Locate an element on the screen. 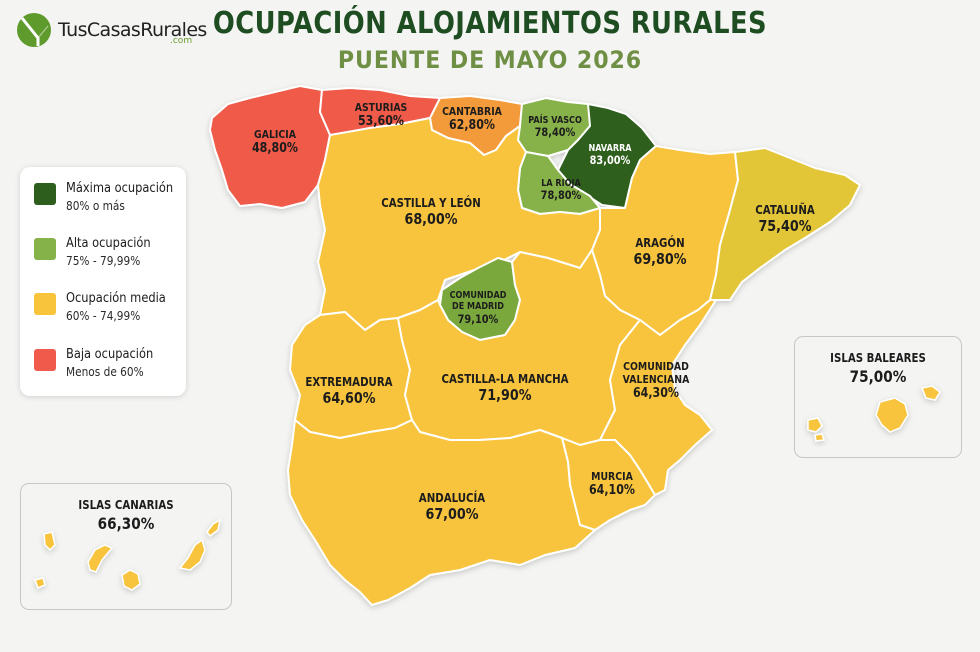 This screenshot has width=980, height=652. inset-baleares: ISLAS BALEARES 75,00% is located at coordinates (878, 397).